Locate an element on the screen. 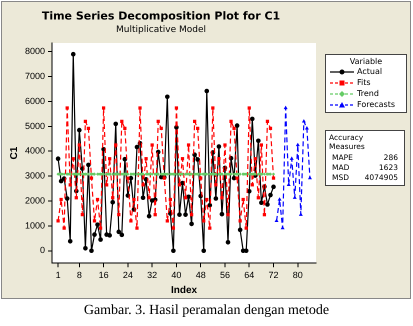 The width and height of the screenshot is (413, 326). y-tick-label: 8000 is located at coordinates (35, 51).